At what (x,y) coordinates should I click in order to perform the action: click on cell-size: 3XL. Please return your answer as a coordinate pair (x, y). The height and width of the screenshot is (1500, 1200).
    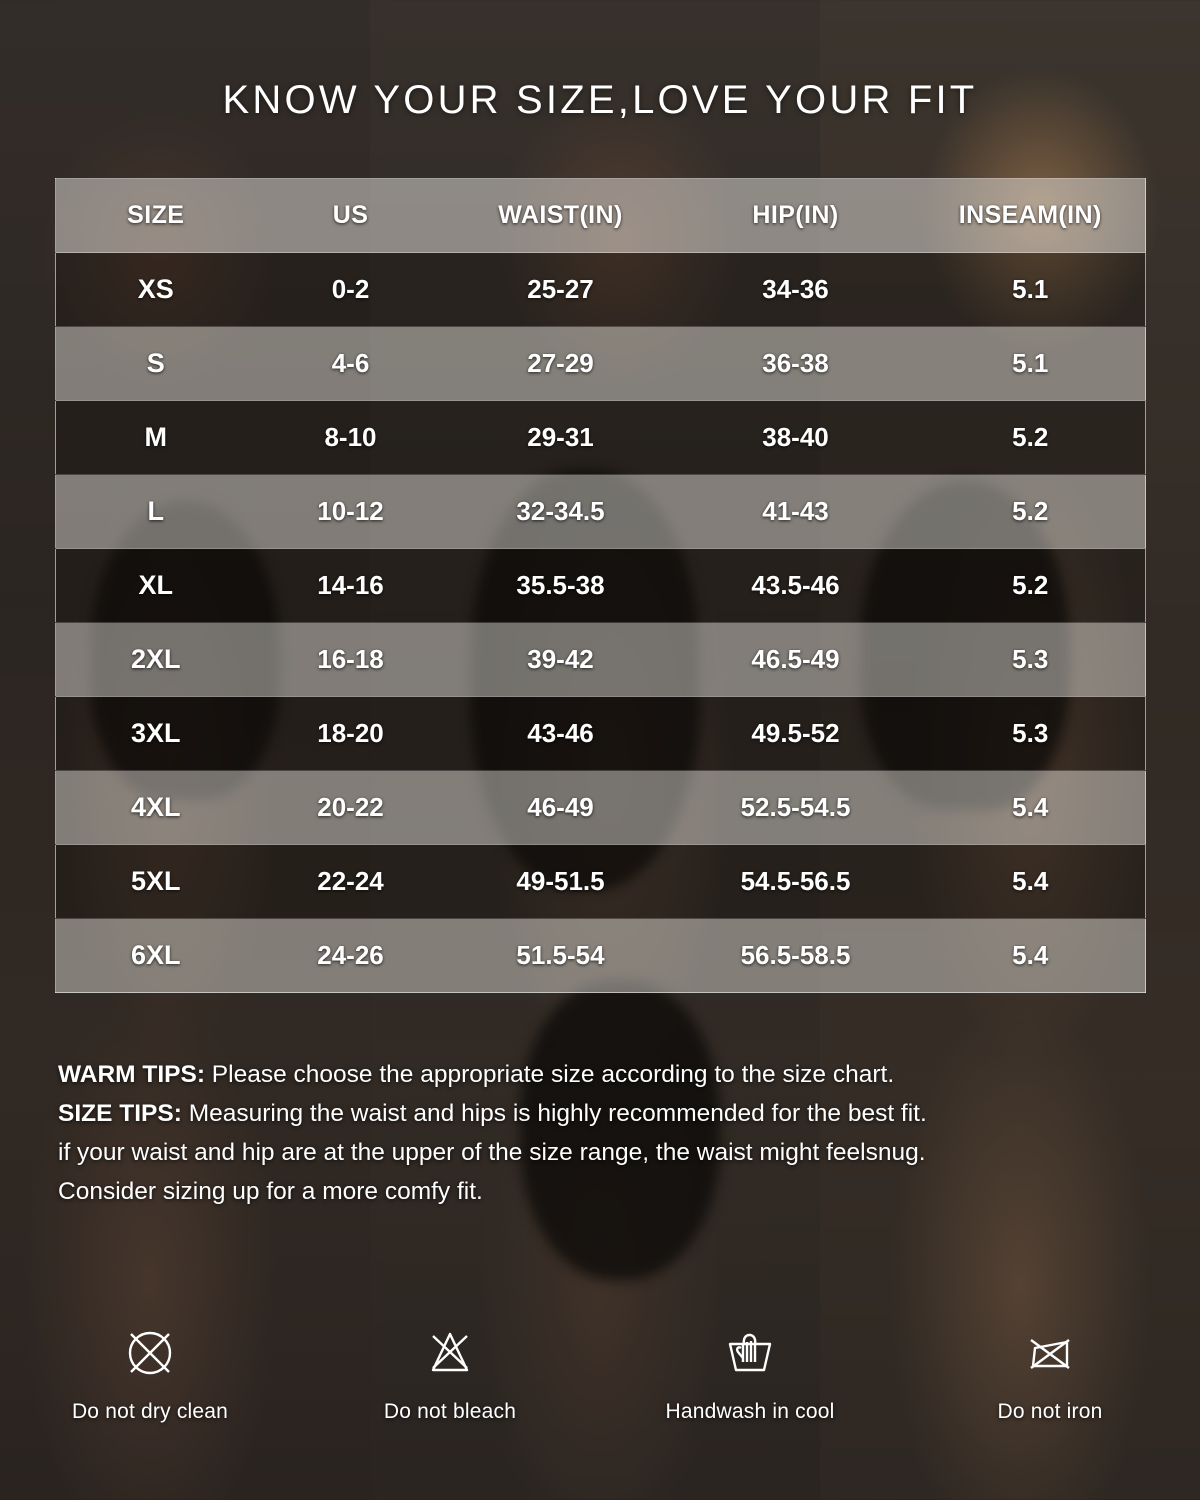
    Looking at the image, I should click on (155, 733).